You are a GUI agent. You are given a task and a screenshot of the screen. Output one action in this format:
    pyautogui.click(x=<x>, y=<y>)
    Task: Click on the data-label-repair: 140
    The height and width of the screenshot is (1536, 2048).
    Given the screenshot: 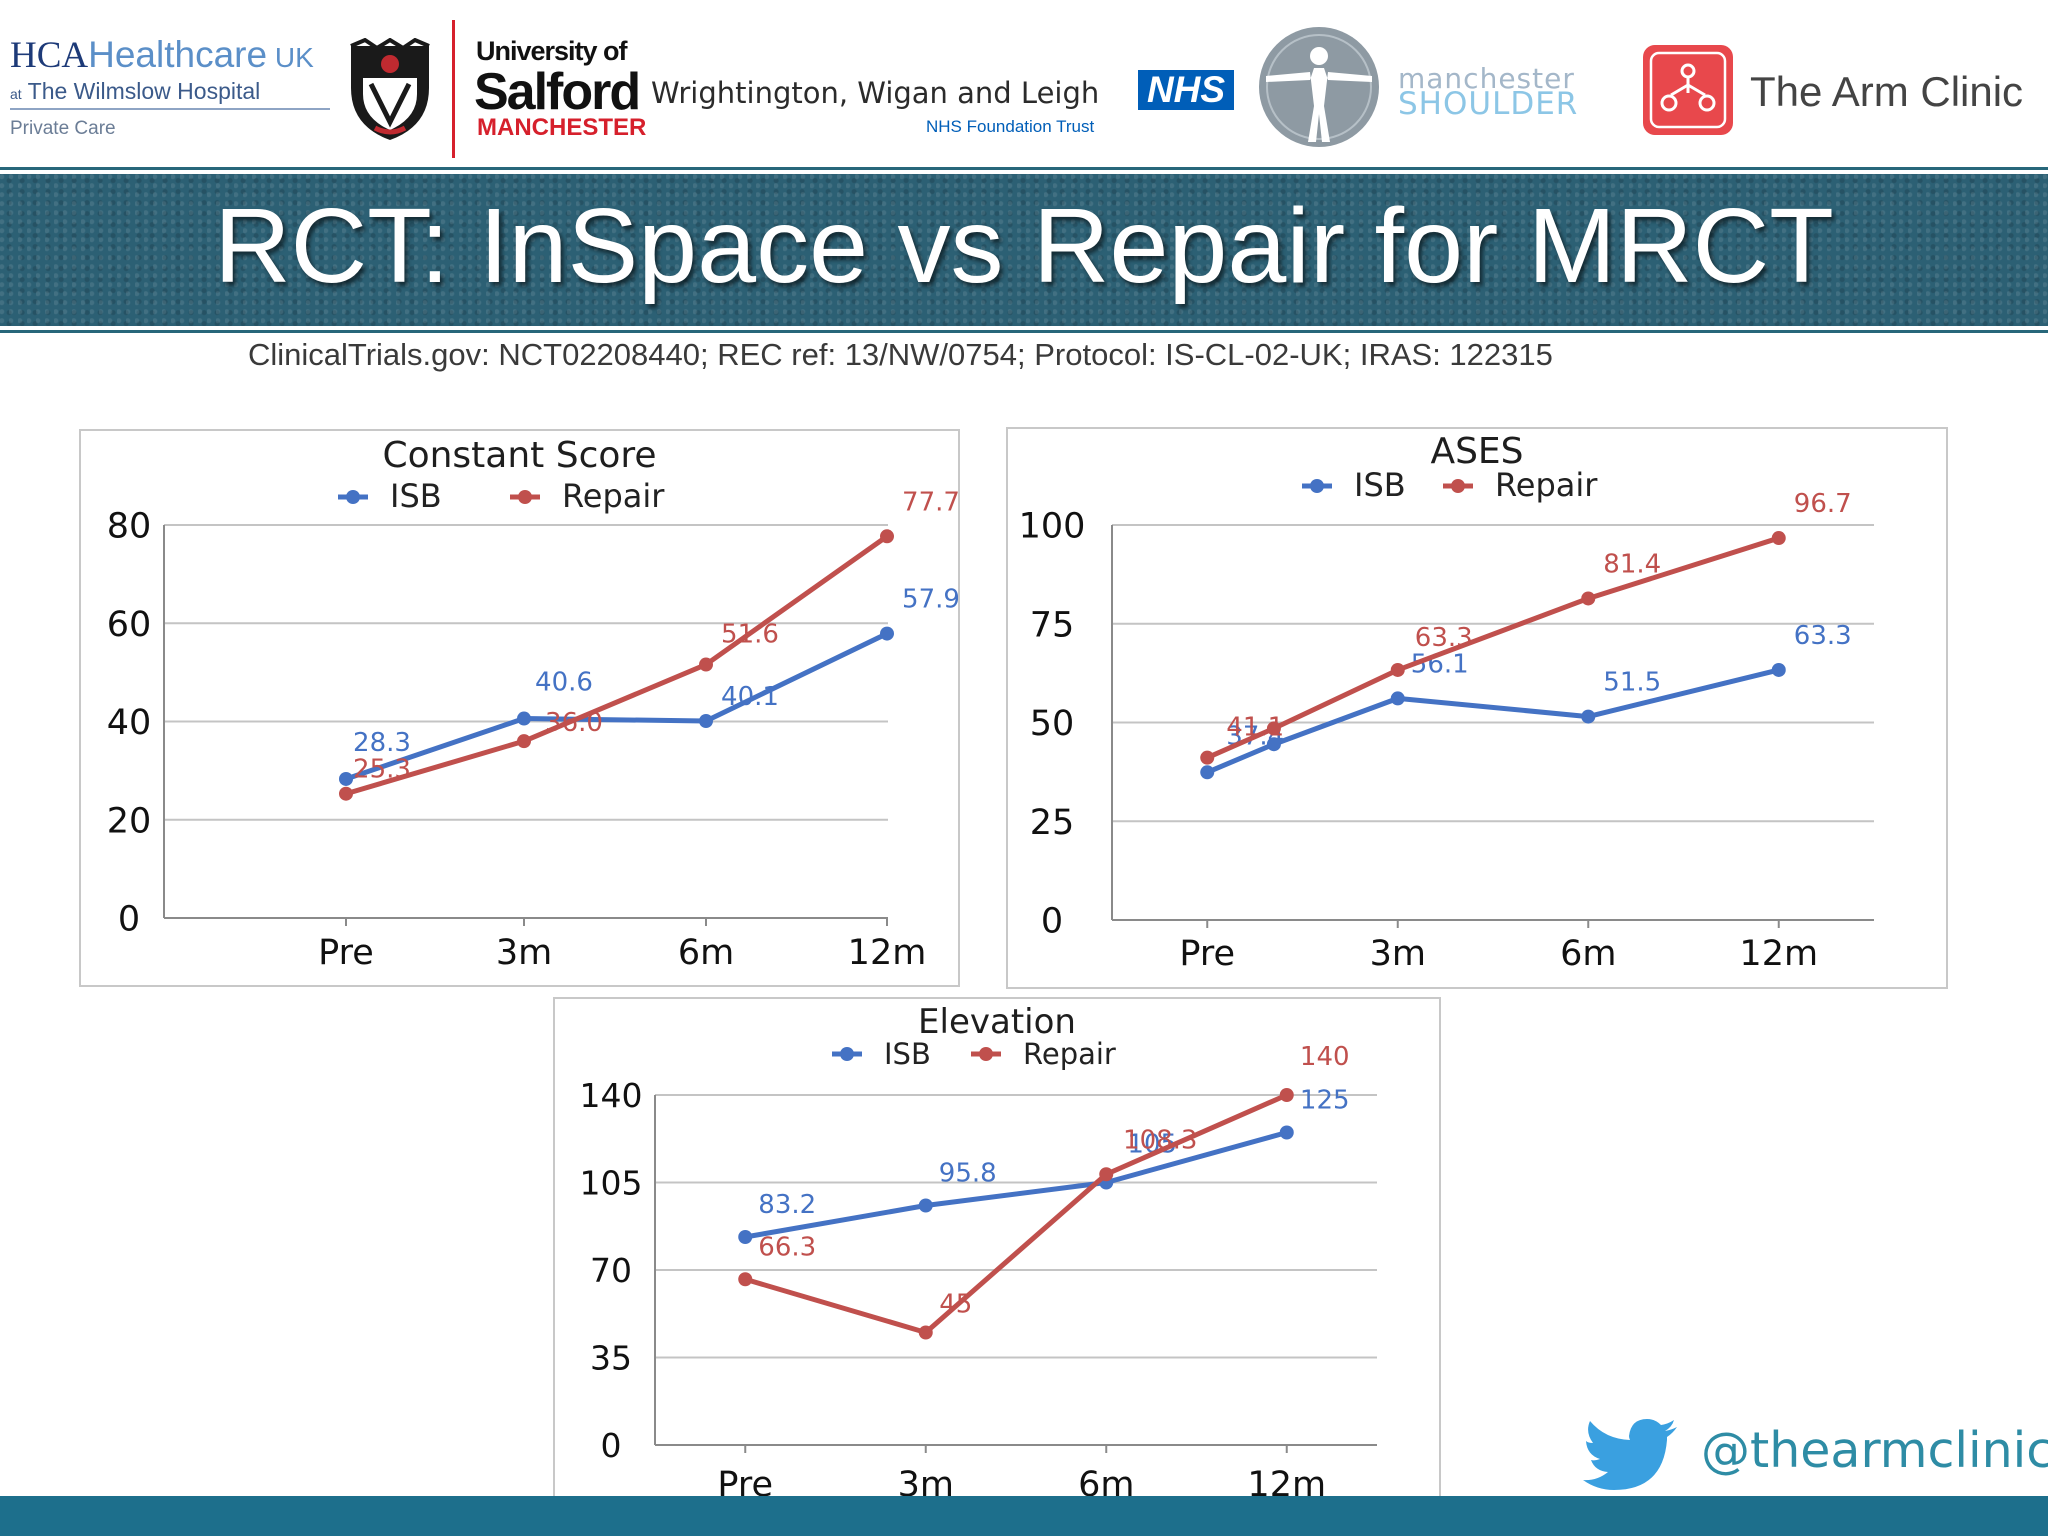 What is the action you would take?
    pyautogui.click(x=1325, y=1057)
    